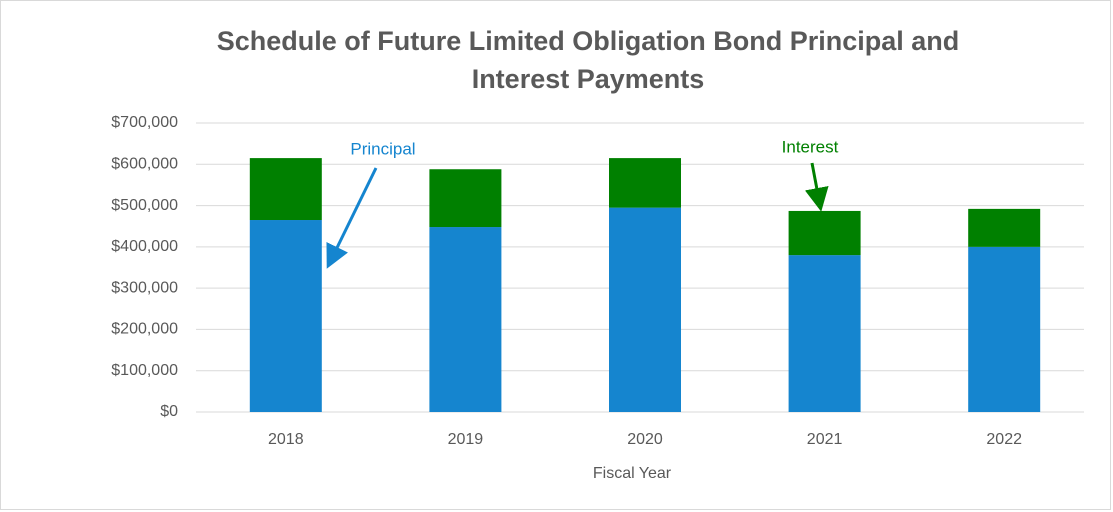 The height and width of the screenshot is (512, 1113). Describe the element at coordinates (144, 122) in the screenshot. I see `y-tick-label: $700,000` at that location.